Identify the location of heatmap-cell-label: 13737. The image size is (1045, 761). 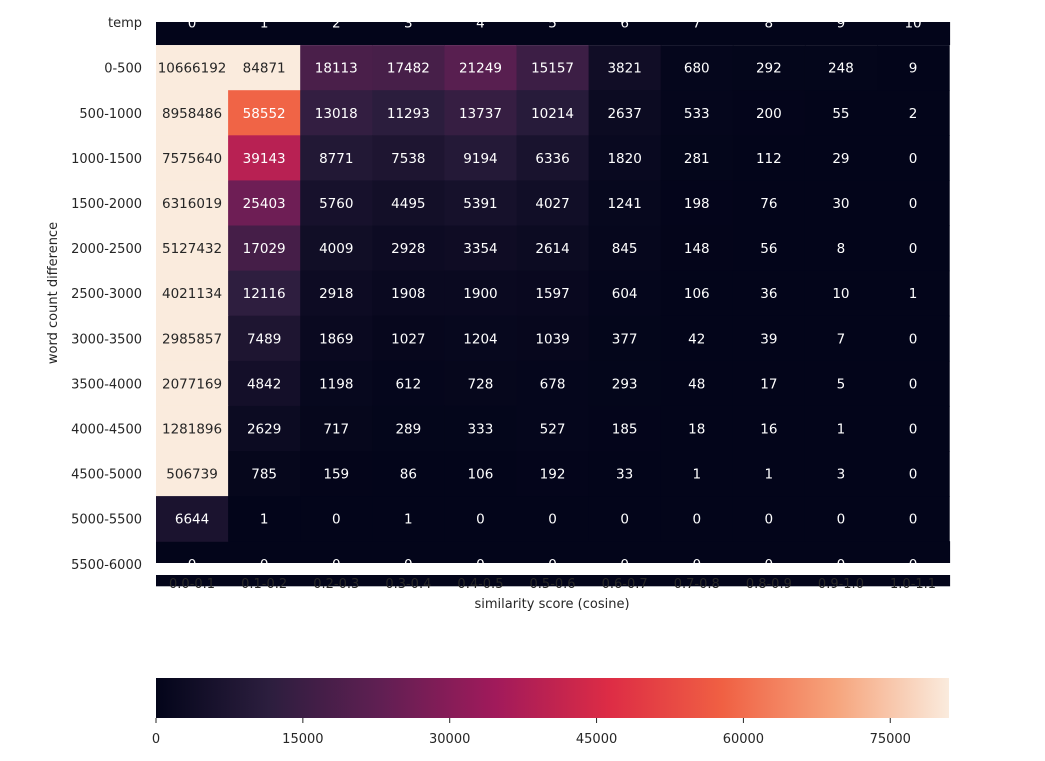
(480, 114).